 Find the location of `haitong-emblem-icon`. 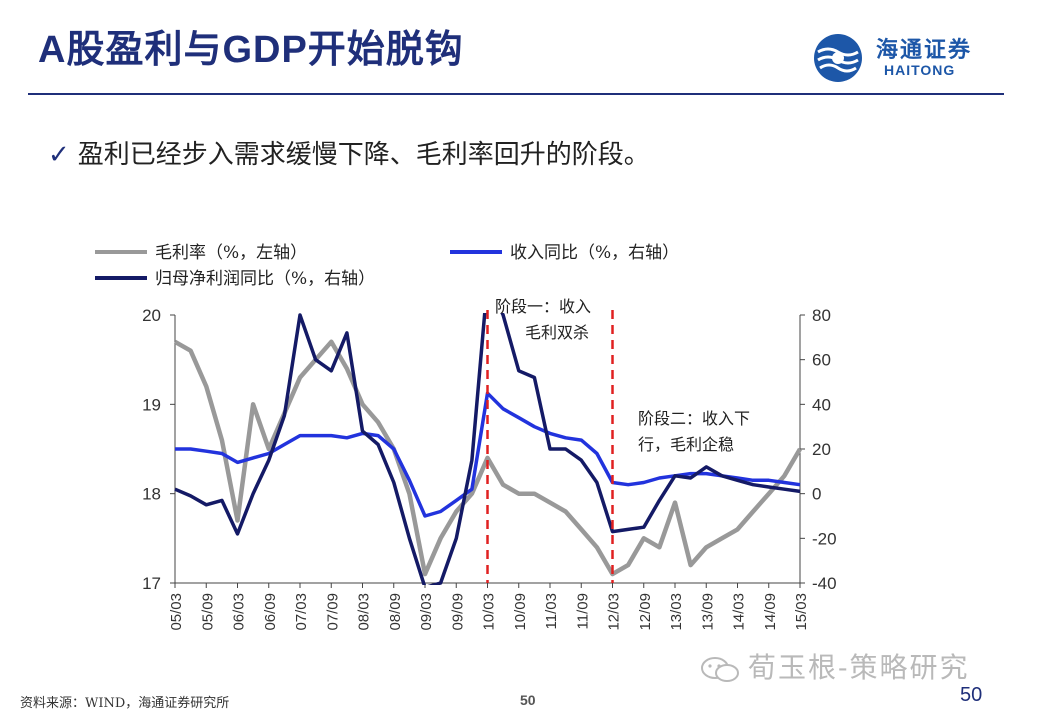

haitong-emblem-icon is located at coordinates (838, 58).